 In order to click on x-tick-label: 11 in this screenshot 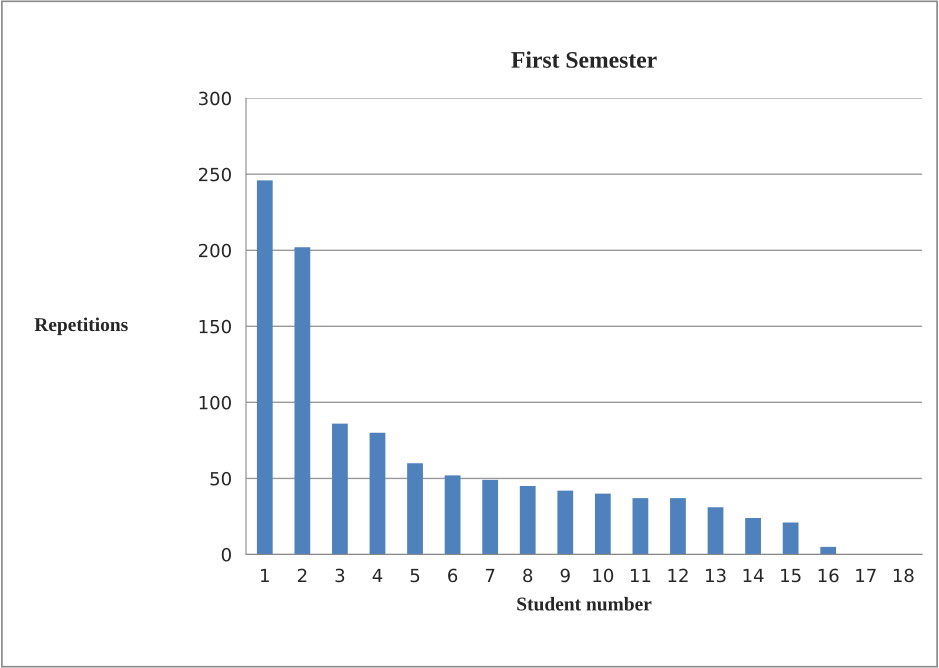, I will do `click(640, 575)`.